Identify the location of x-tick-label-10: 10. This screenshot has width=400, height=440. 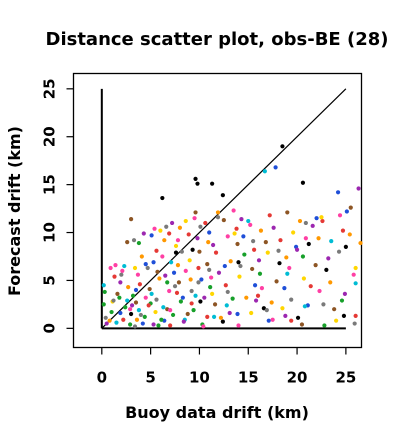
(199, 378).